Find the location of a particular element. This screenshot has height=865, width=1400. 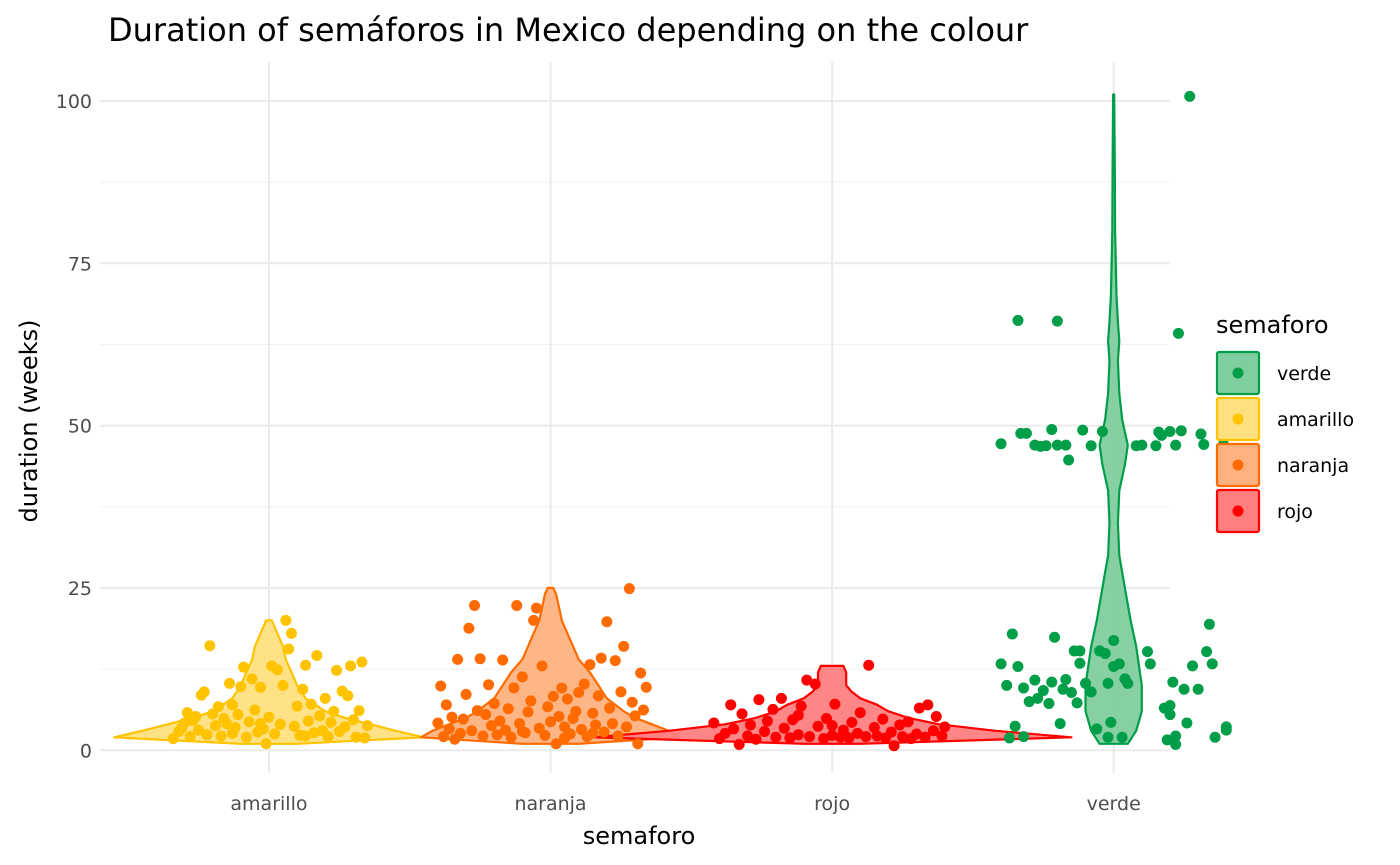

legend-label-rojo: rojo is located at coordinates (1295, 512).